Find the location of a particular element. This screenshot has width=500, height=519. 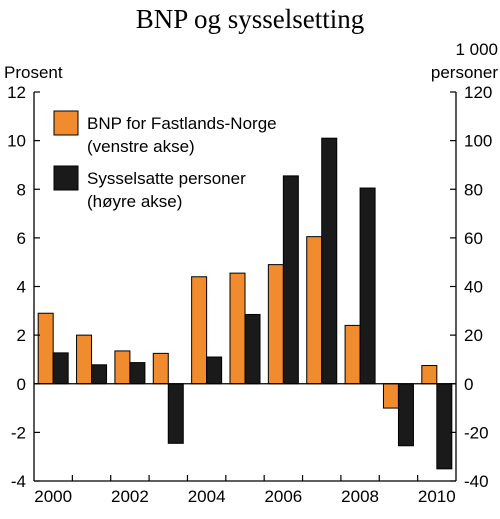

right-tick-label: 80 is located at coordinates (473, 189).